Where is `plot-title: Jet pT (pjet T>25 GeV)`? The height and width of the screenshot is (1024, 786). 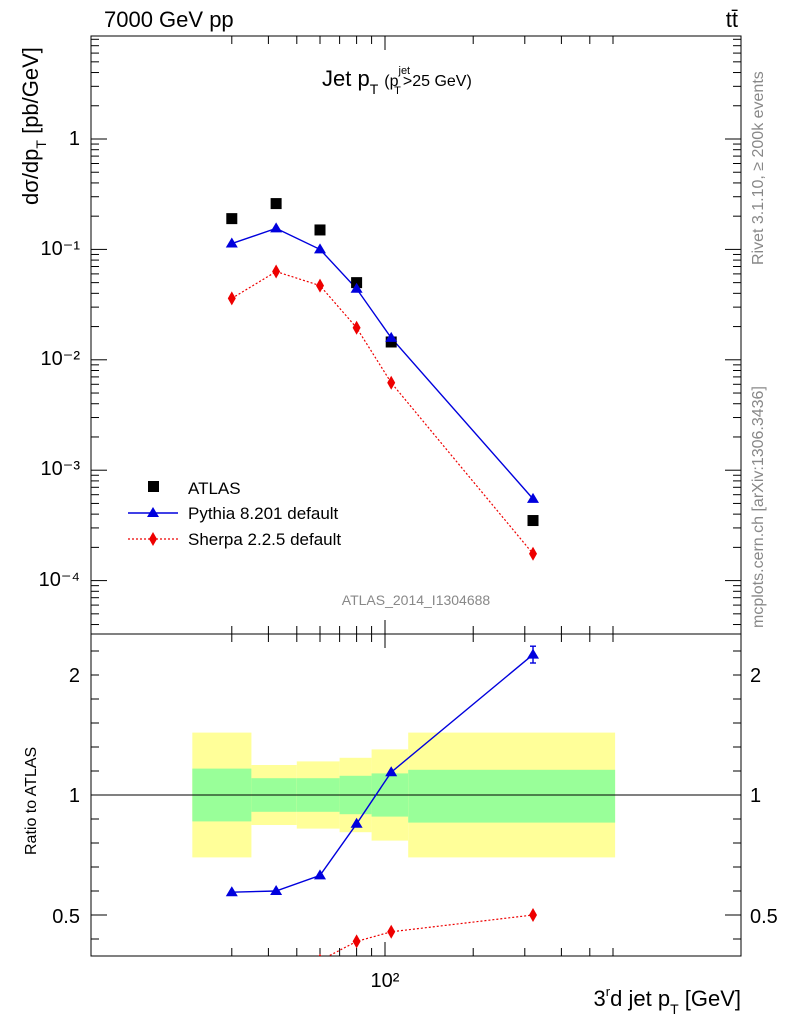 plot-title: Jet pT (pjet T>25 GeV) is located at coordinates (397, 81).